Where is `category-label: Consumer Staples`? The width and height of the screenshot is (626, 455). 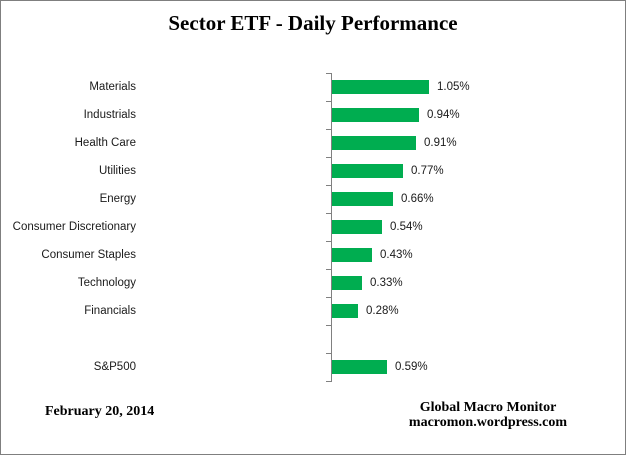
category-label: Consumer Staples is located at coordinates (88, 255).